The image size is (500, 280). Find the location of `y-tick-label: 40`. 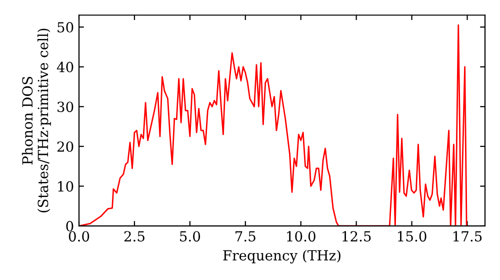

y-tick-label: 40 is located at coordinates (65, 67).